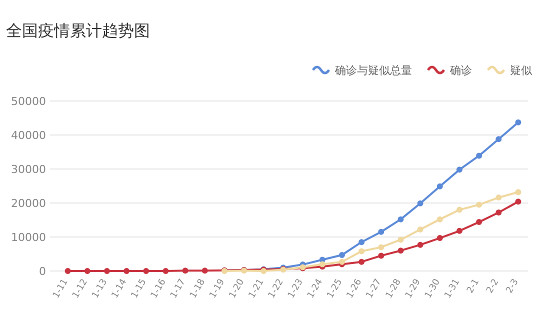 The image size is (540, 320). Describe the element at coordinates (28, 101) in the screenshot. I see `y-tick-label: 50000` at that location.